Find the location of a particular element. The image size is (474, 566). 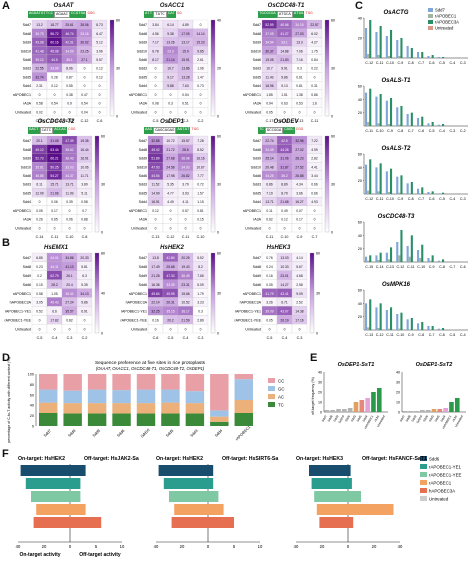

heatmap-col-label: C-13 is located at coordinates (300, 121).